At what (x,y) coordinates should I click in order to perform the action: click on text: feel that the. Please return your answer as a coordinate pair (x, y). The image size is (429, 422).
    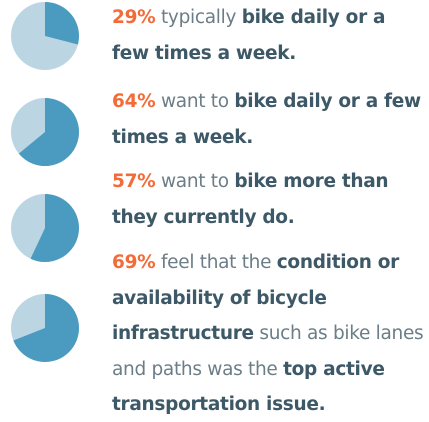
    Looking at the image, I should click on (216, 262).